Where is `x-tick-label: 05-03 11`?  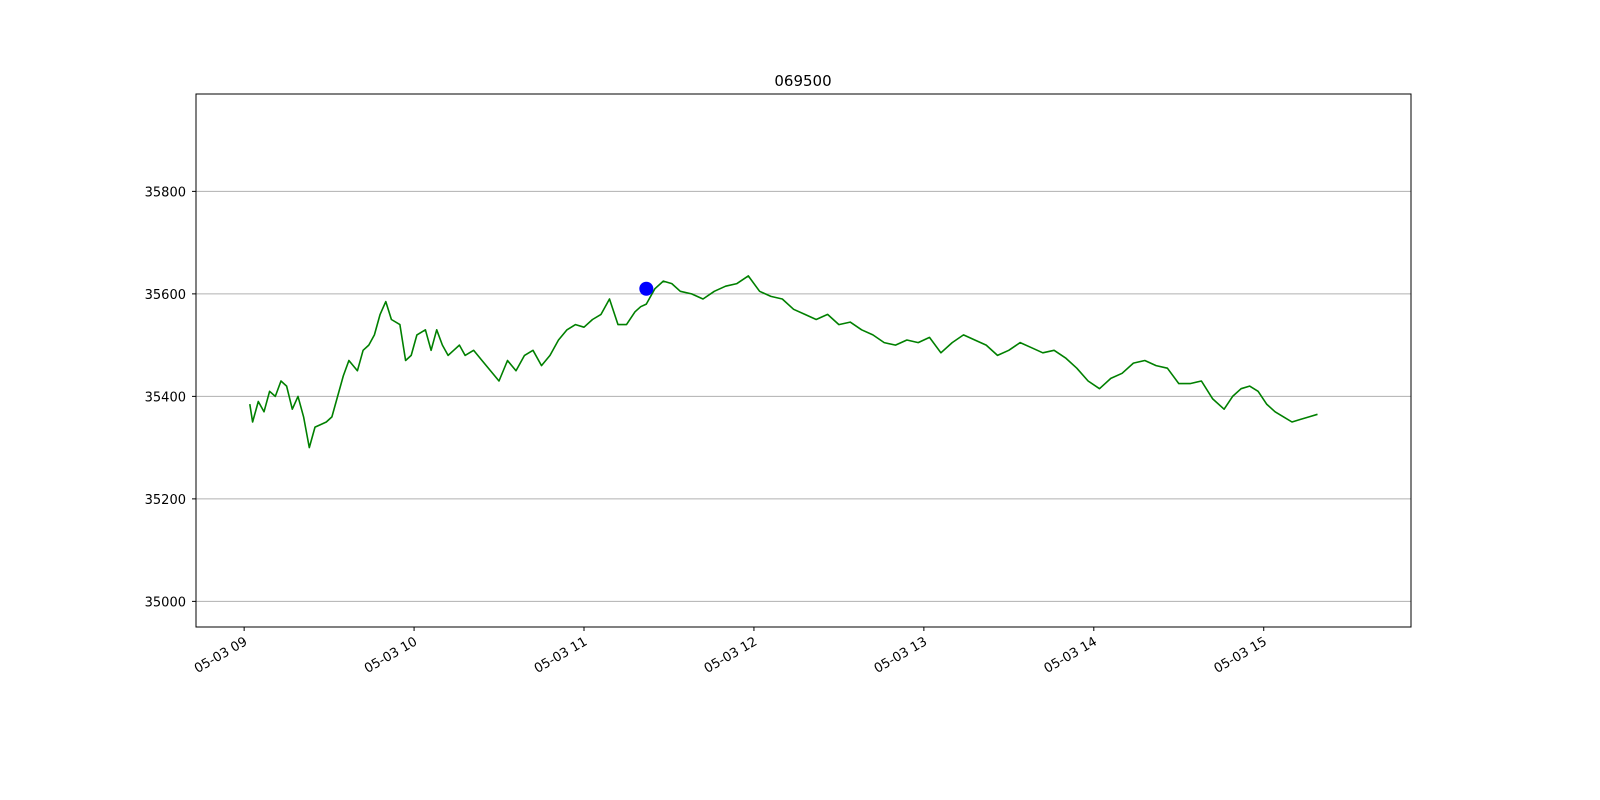 x-tick-label: 05-03 11 is located at coordinates (561, 655).